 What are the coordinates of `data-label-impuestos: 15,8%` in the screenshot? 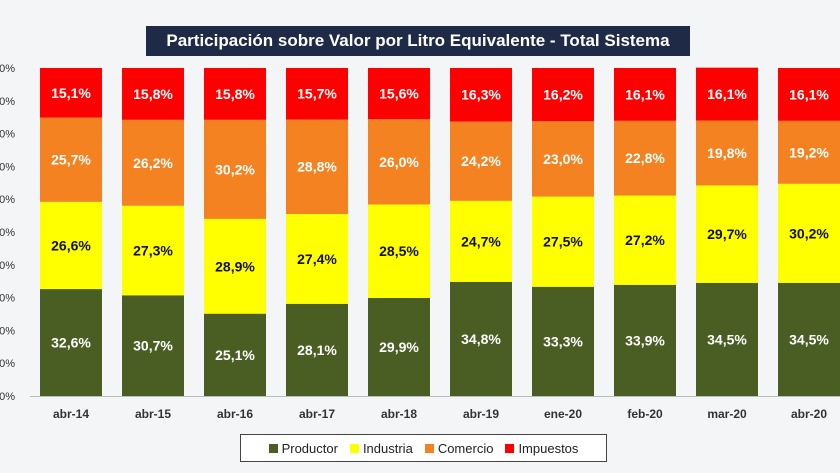 It's located at (235, 94).